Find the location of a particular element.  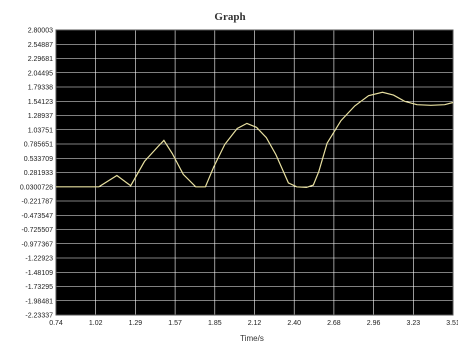

y-tick-label: -0.473547 is located at coordinates (37, 216).